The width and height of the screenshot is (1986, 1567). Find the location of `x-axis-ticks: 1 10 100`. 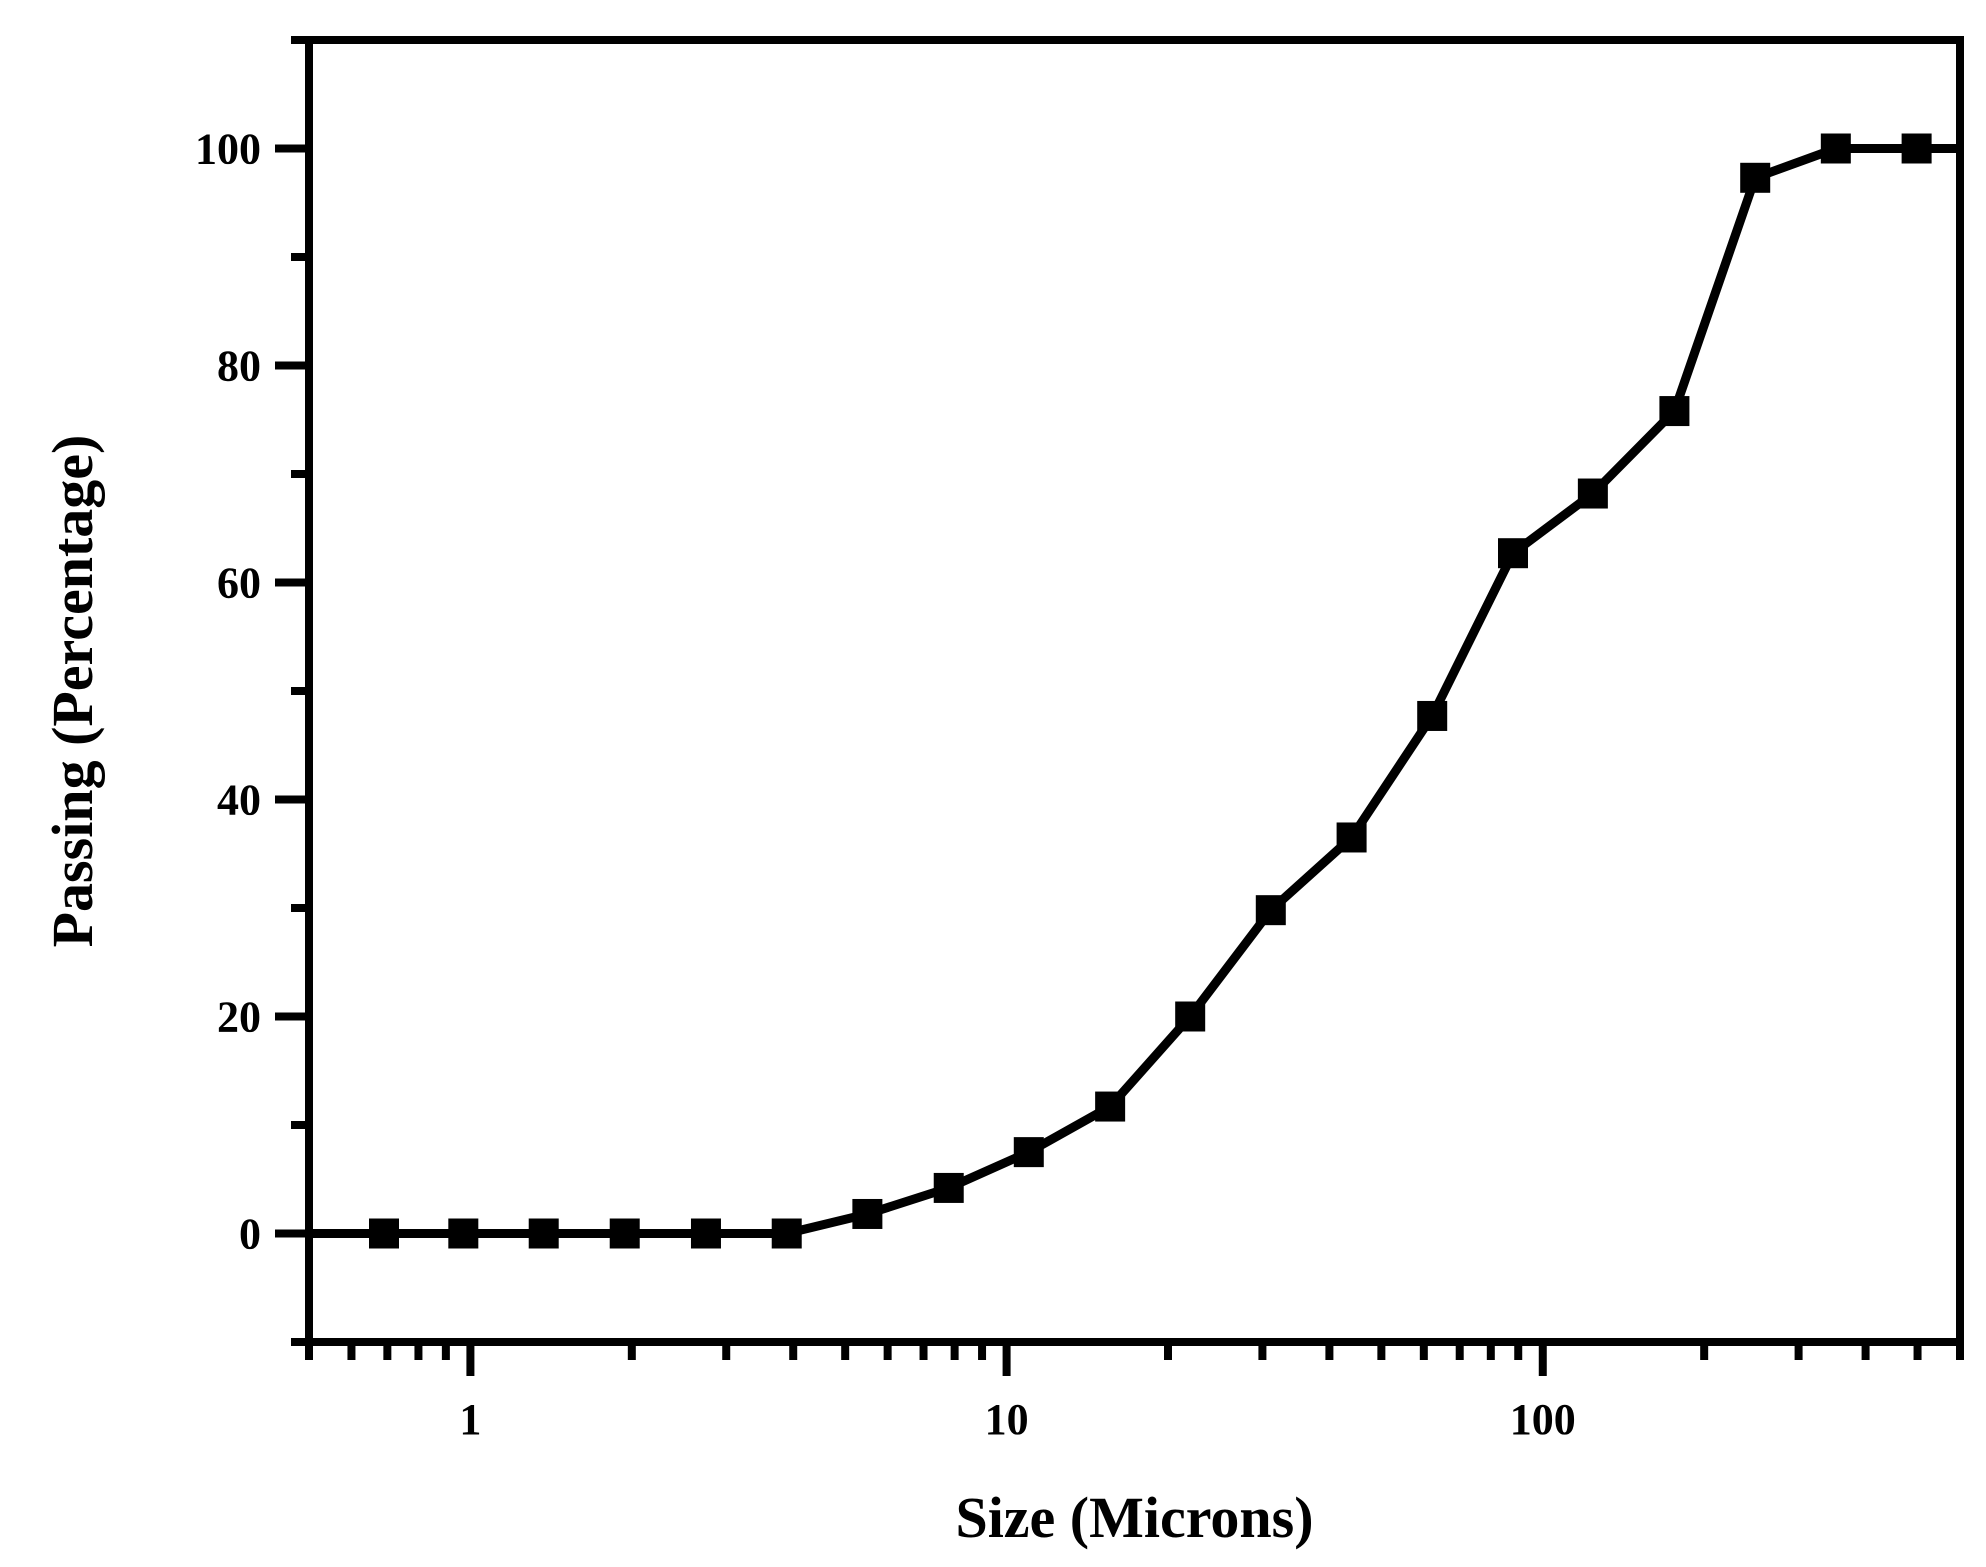

x-axis-ticks: 1 10 100 is located at coordinates (1134, 1393).